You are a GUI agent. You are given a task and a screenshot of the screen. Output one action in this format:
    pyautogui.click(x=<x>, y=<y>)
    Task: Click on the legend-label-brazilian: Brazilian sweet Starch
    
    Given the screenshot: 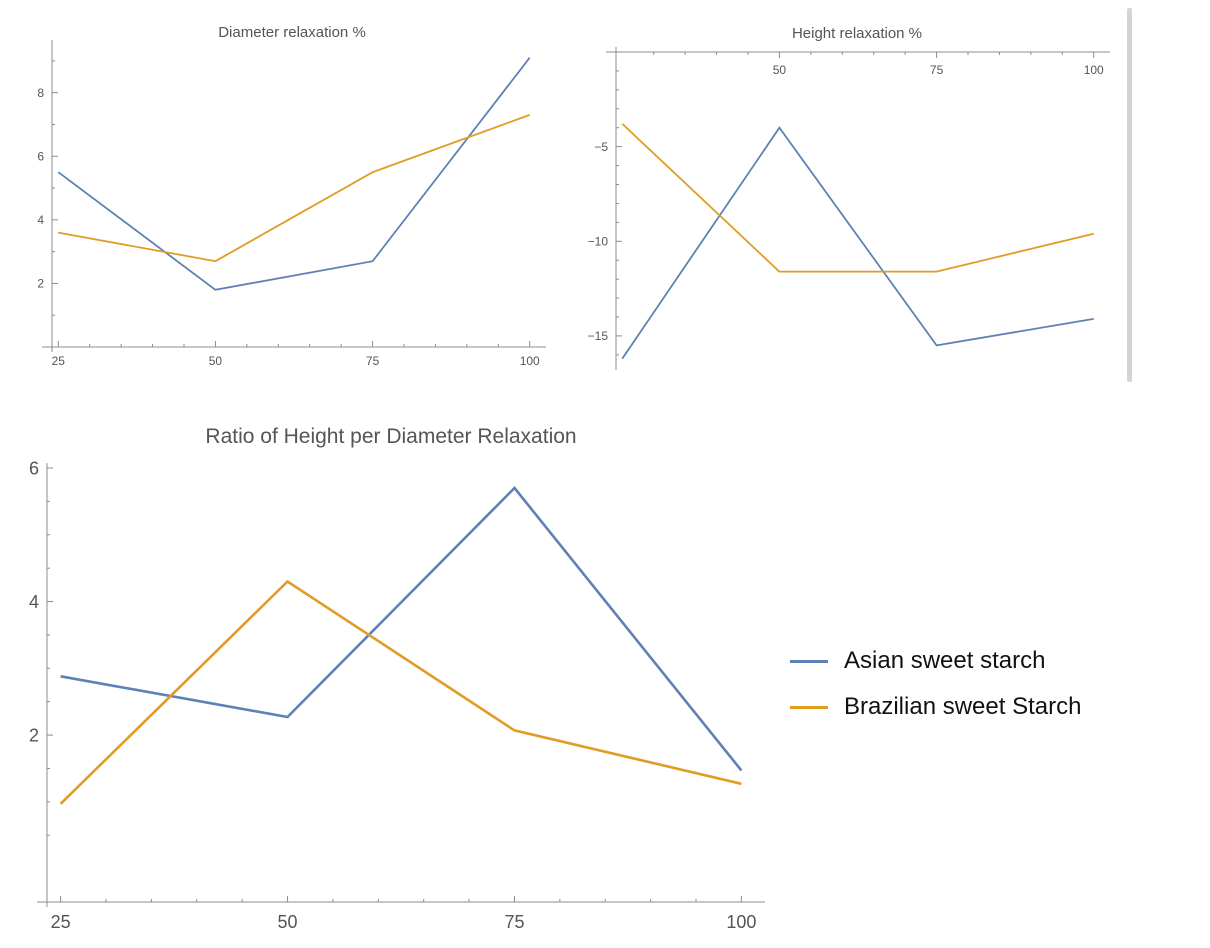 What is the action you would take?
    pyautogui.click(x=963, y=706)
    